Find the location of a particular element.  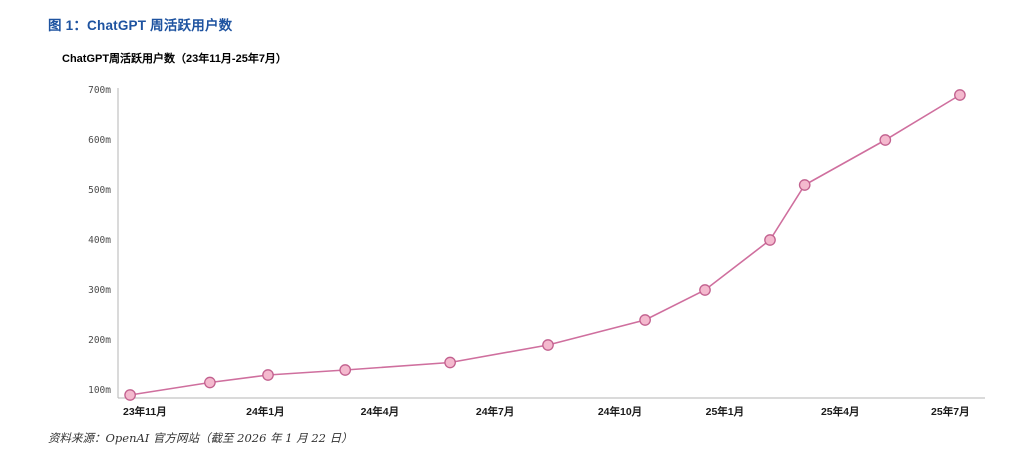

x-tick-label: 24年1月 is located at coordinates (265, 411).